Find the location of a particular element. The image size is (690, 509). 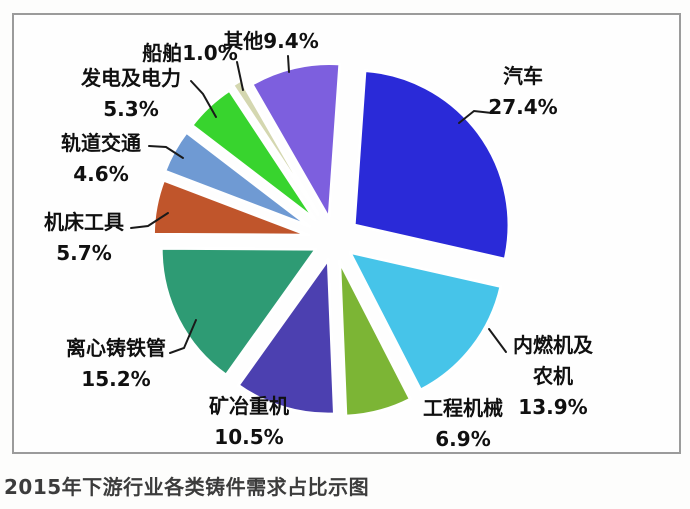

slice-machine-tools-leader-line is located at coordinates (149, 220).